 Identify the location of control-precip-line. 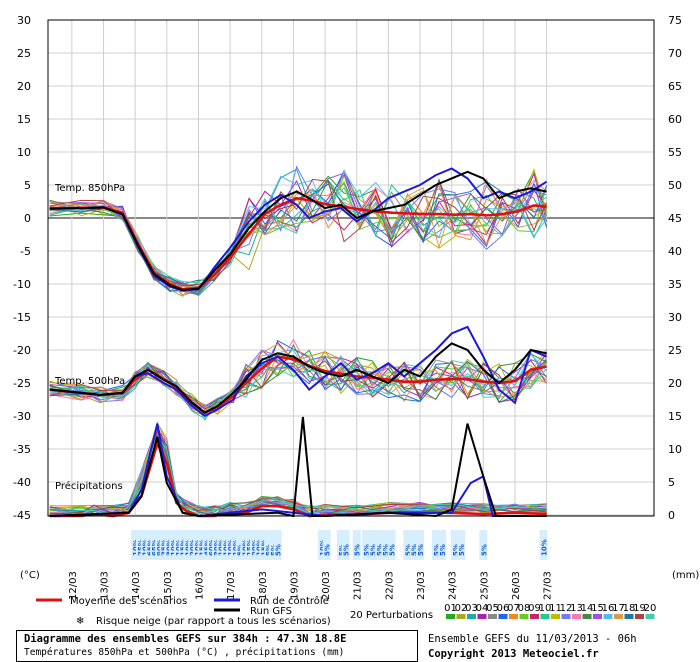
(298, 470).